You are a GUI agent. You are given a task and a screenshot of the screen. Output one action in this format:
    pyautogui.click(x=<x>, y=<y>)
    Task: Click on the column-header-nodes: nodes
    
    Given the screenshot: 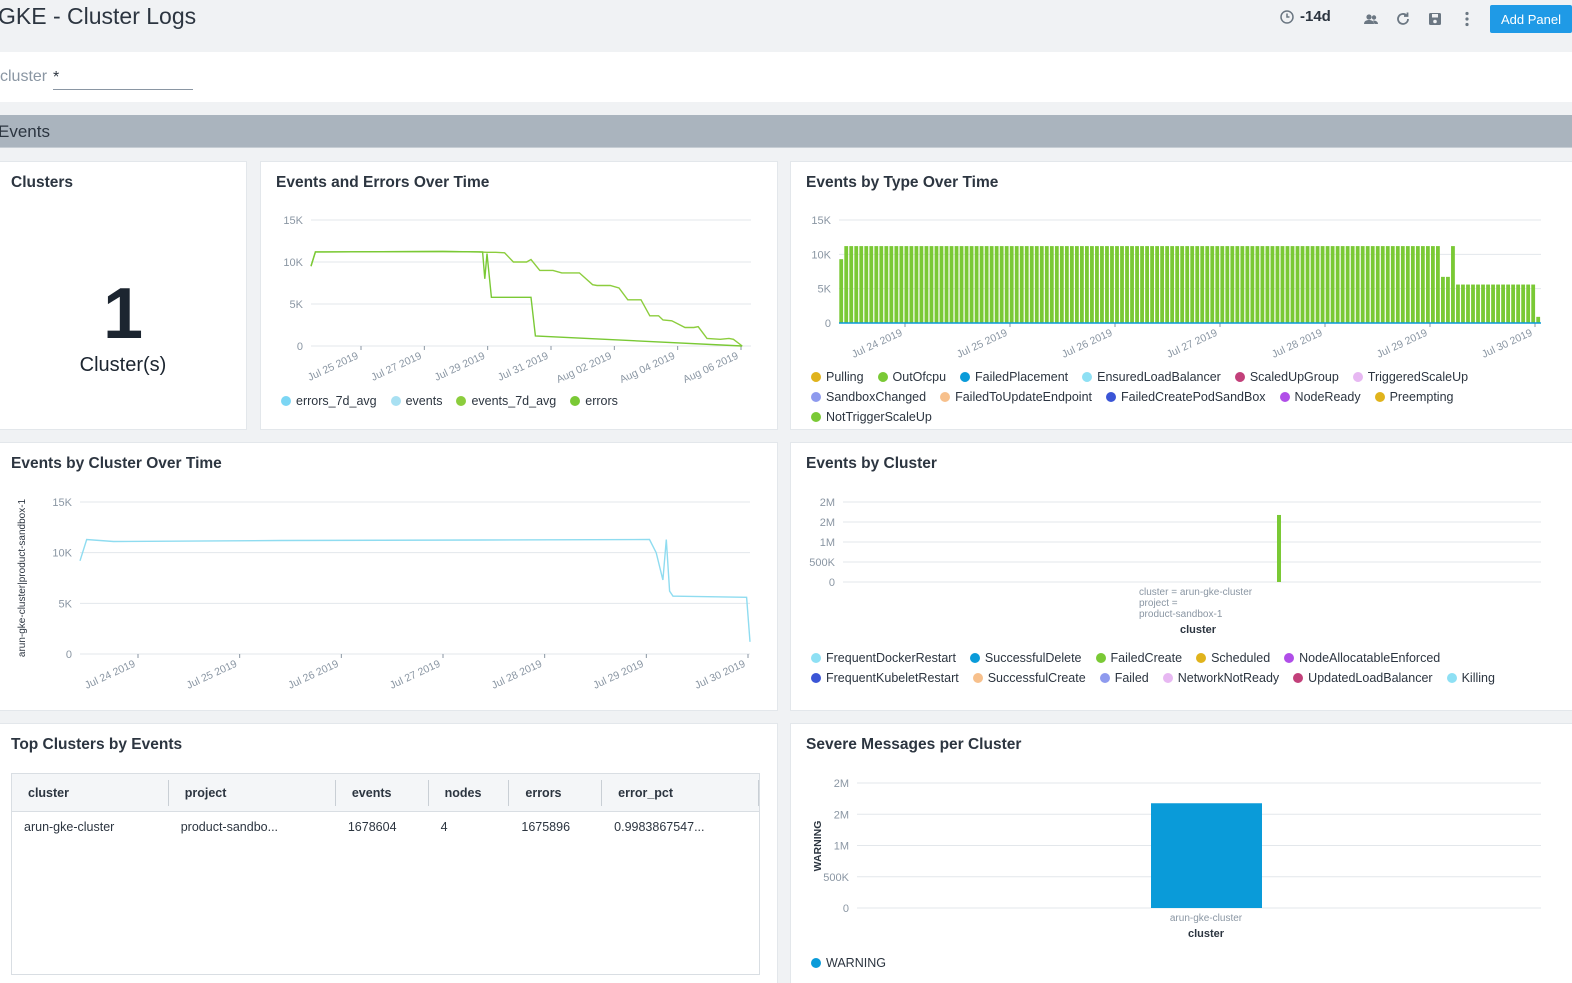 What is the action you would take?
    pyautogui.click(x=469, y=792)
    